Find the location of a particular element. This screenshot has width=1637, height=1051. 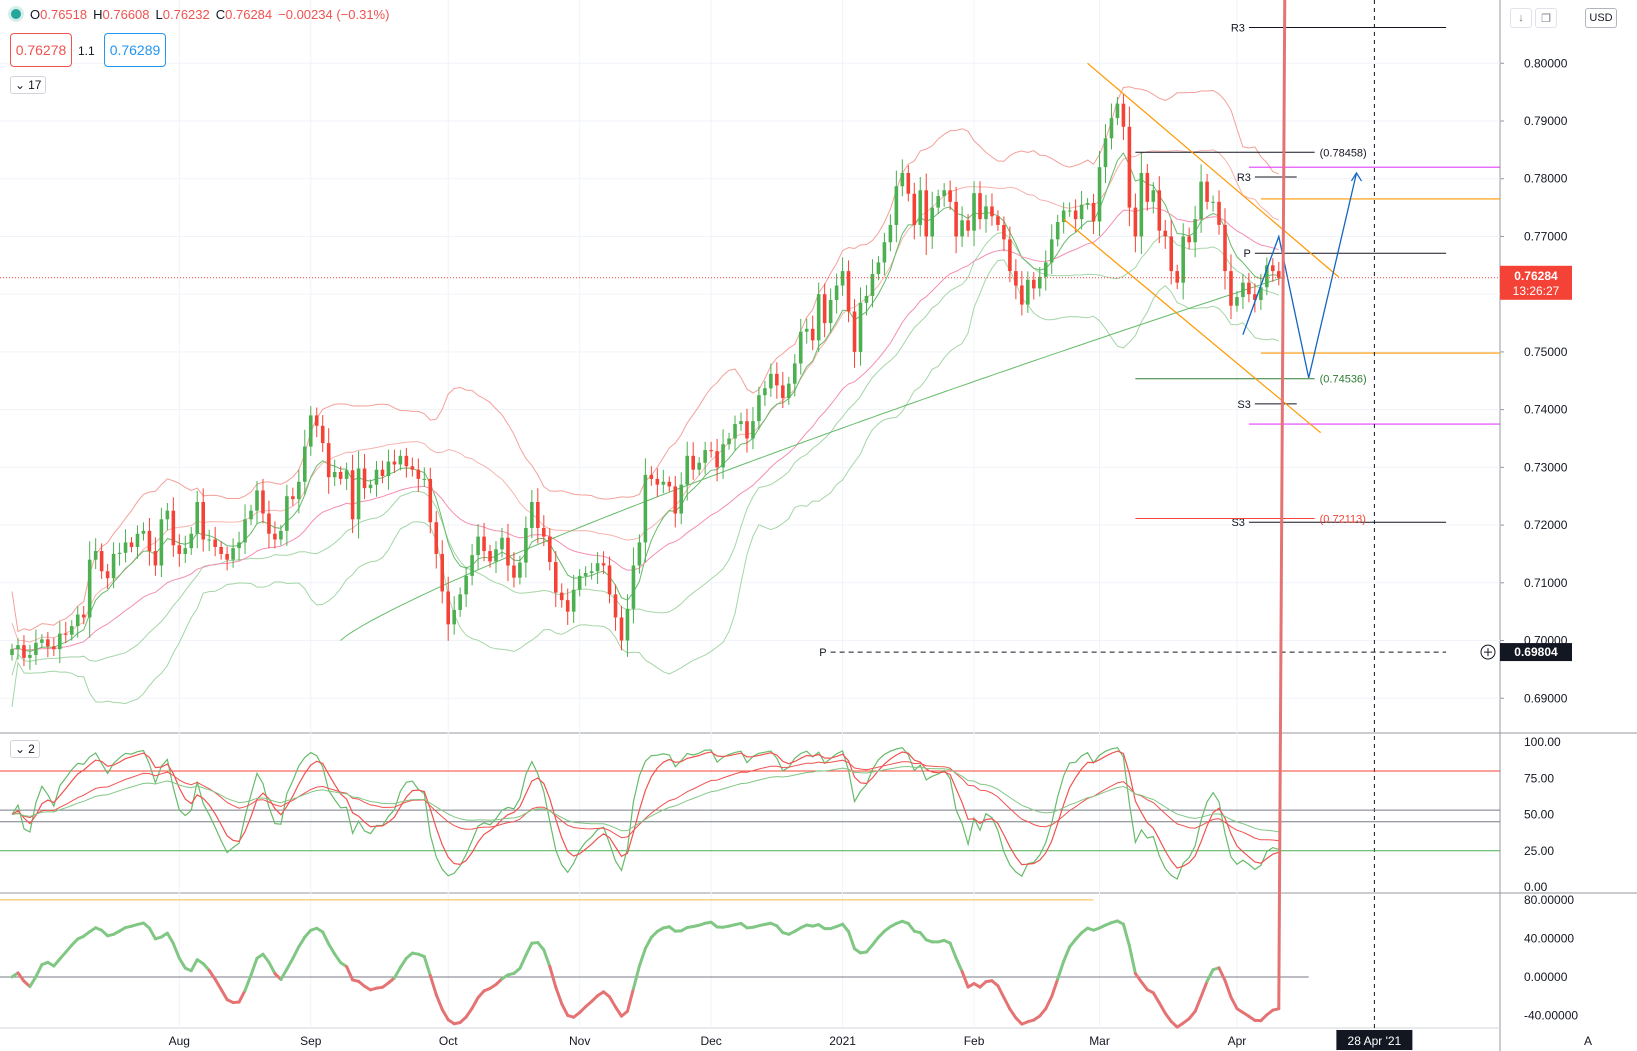

price-tick-label: 0.79000 is located at coordinates (1546, 121).